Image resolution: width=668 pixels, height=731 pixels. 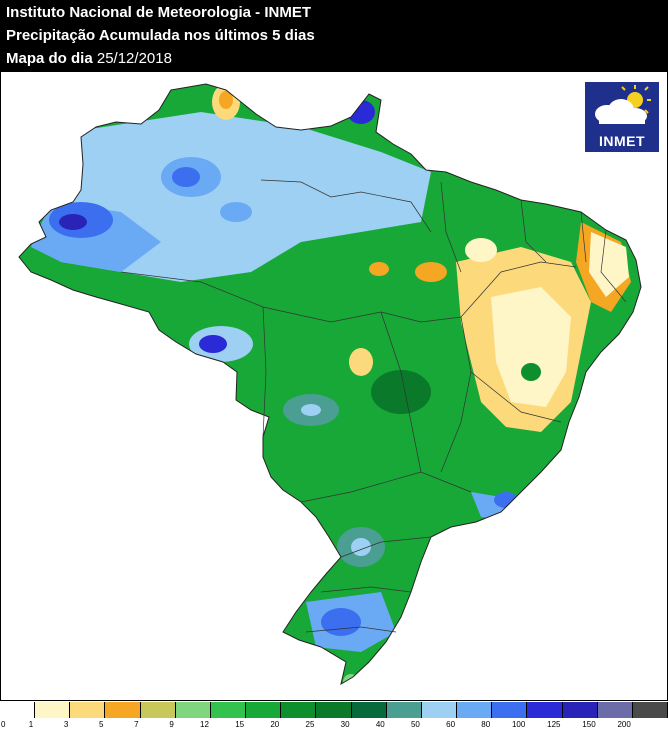 What do you see at coordinates (310, 724) in the screenshot?
I see `legend-label: 25` at bounding box center [310, 724].